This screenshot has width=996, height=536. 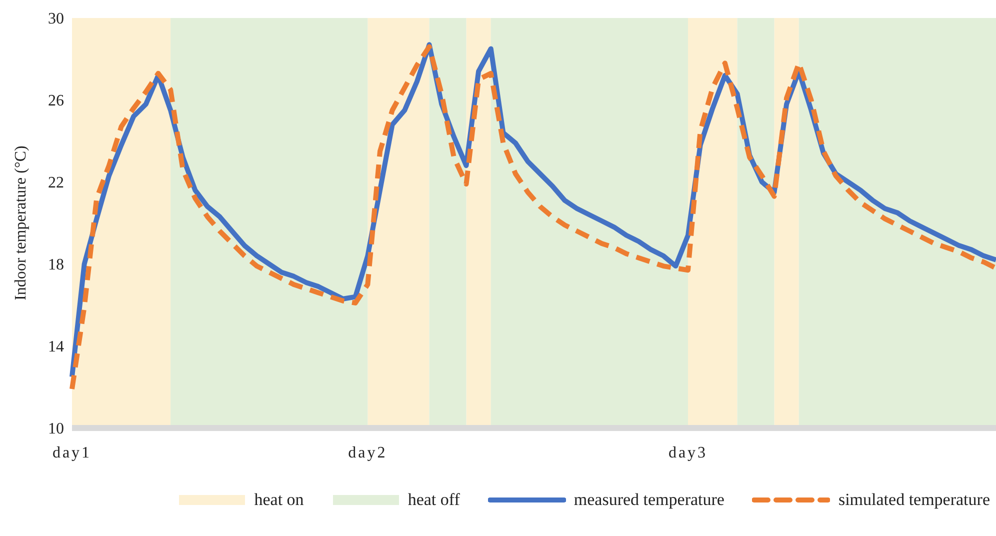 I want to click on legend-label: simulated temperature, so click(x=914, y=500).